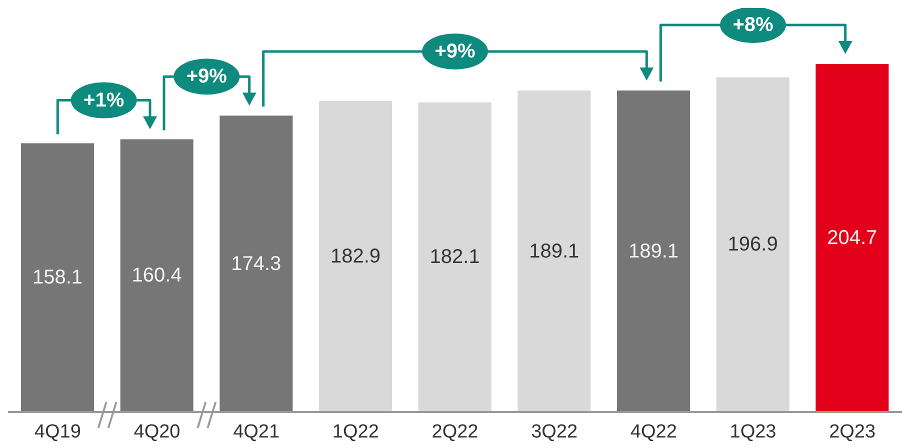 Image resolution: width=910 pixels, height=448 pixels. What do you see at coordinates (57, 431) in the screenshot?
I see `x-tick-label: 4Q19` at bounding box center [57, 431].